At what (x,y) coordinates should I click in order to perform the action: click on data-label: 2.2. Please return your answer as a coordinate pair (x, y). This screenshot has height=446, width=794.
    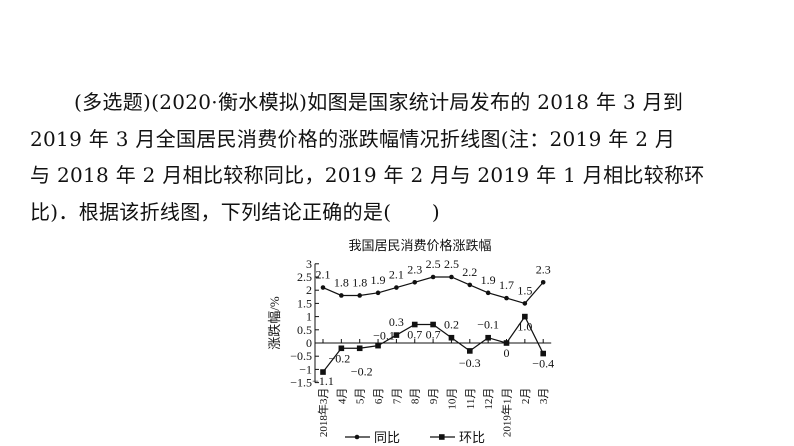
    Looking at the image, I should click on (469, 272).